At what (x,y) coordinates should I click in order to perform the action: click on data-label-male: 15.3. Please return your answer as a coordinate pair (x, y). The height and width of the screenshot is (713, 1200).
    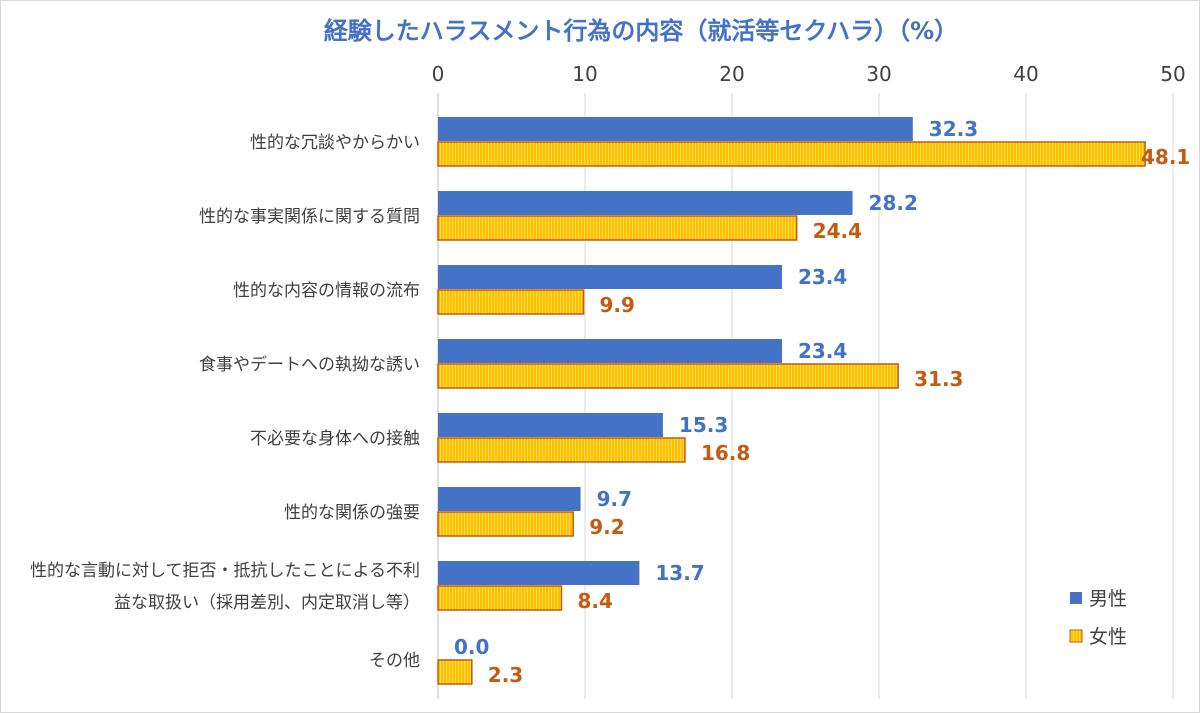
    Looking at the image, I should click on (703, 425).